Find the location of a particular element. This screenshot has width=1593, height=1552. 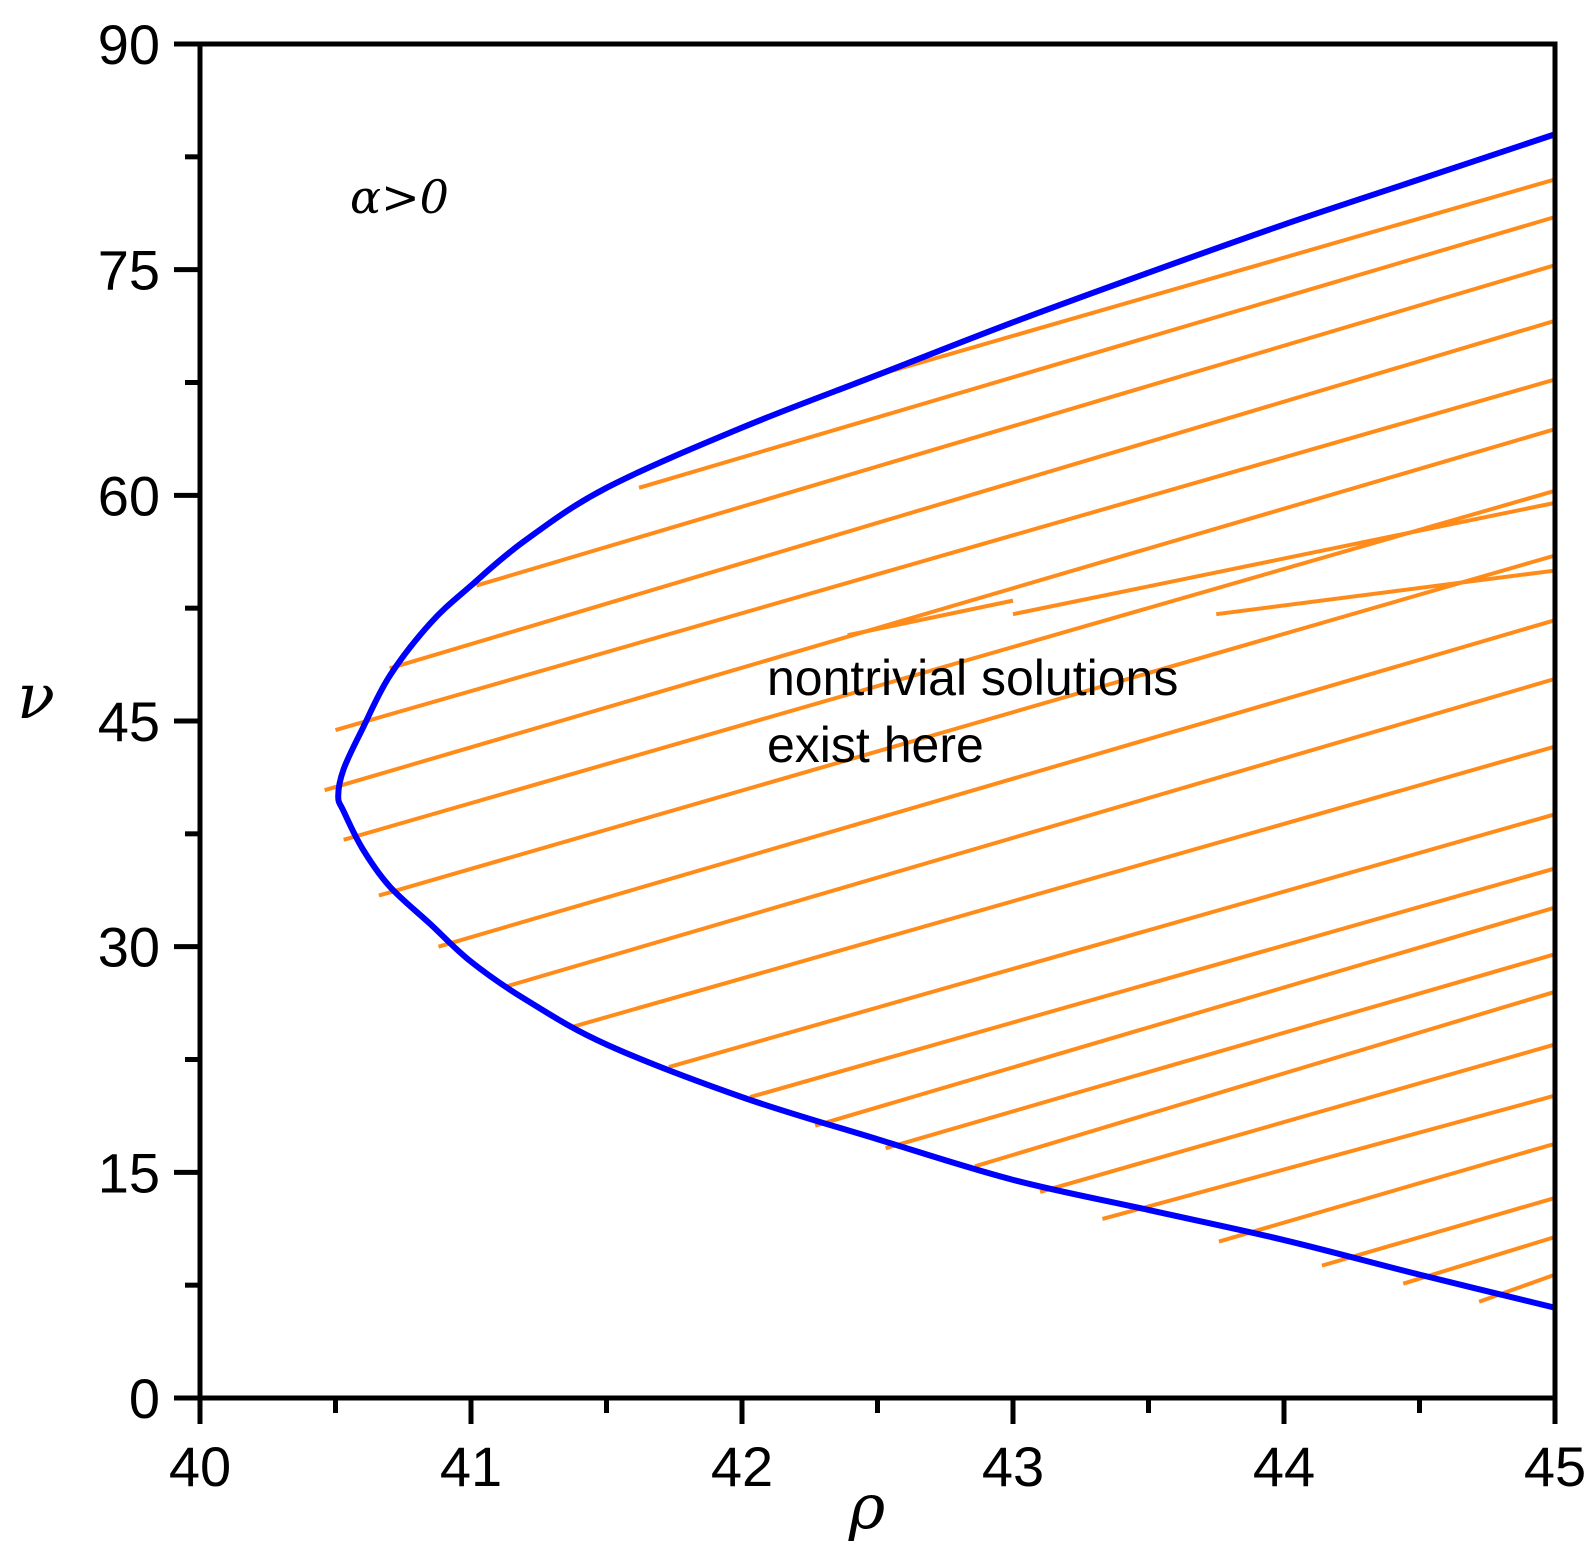

y-tick-label-45: 45 is located at coordinates (129, 721).